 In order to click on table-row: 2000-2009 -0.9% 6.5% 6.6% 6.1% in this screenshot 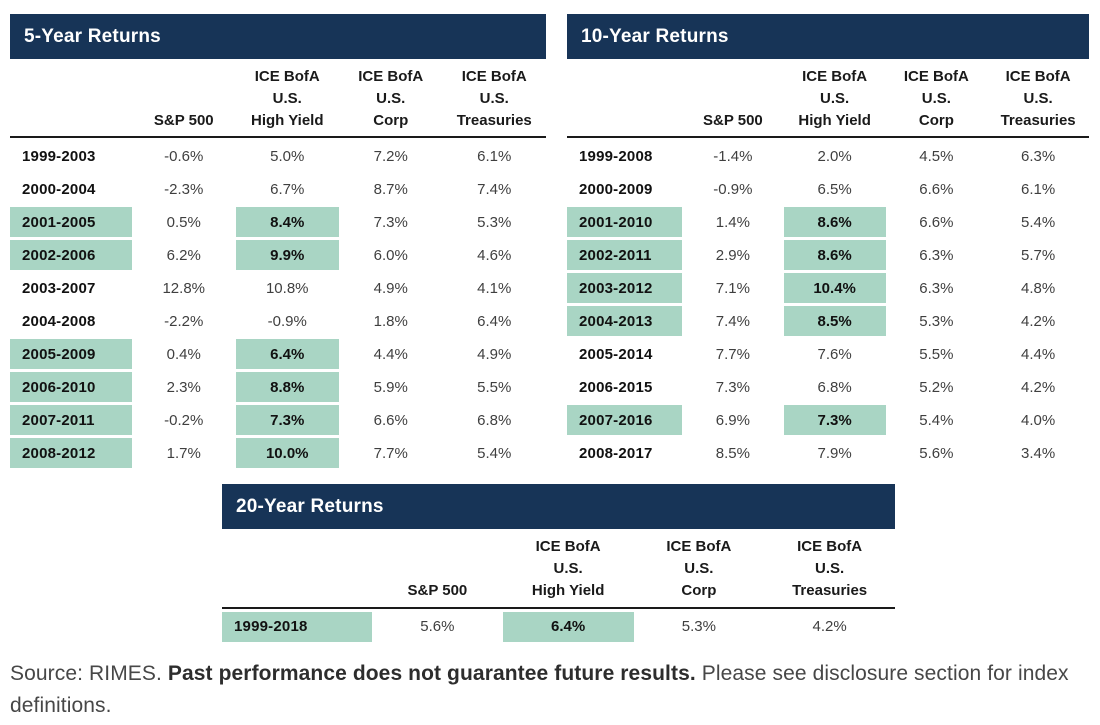, I will do `click(828, 189)`.